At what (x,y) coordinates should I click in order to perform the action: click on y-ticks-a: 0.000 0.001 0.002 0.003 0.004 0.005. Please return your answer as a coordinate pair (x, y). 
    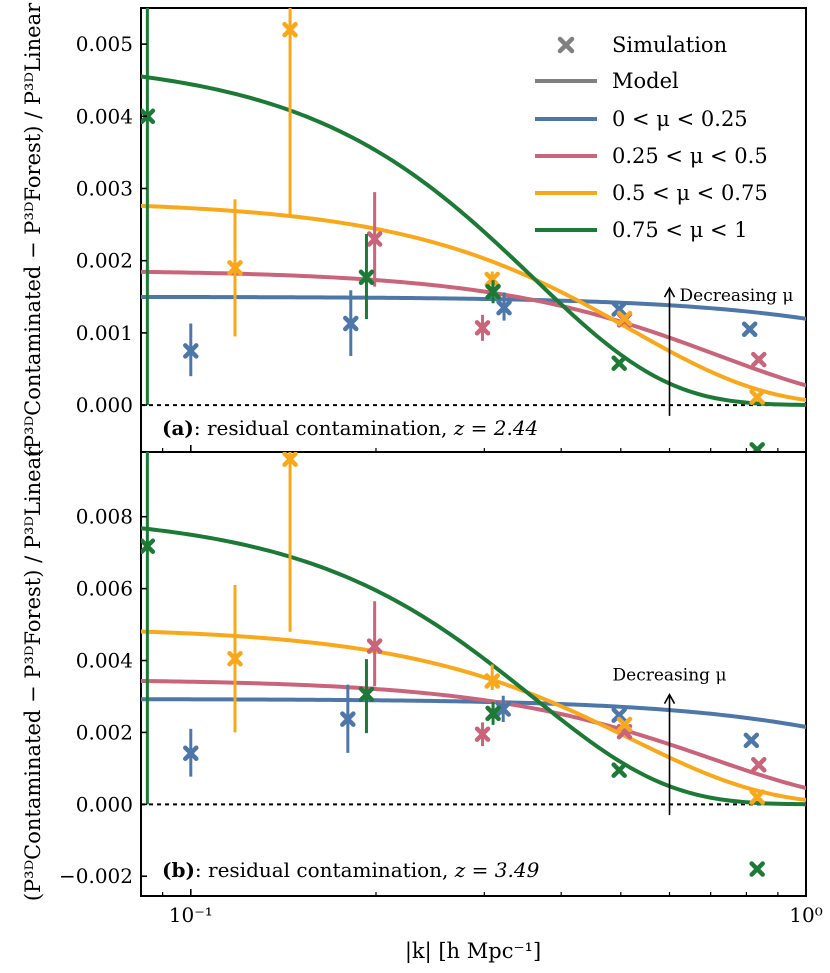
    Looking at the image, I should click on (111, 224).